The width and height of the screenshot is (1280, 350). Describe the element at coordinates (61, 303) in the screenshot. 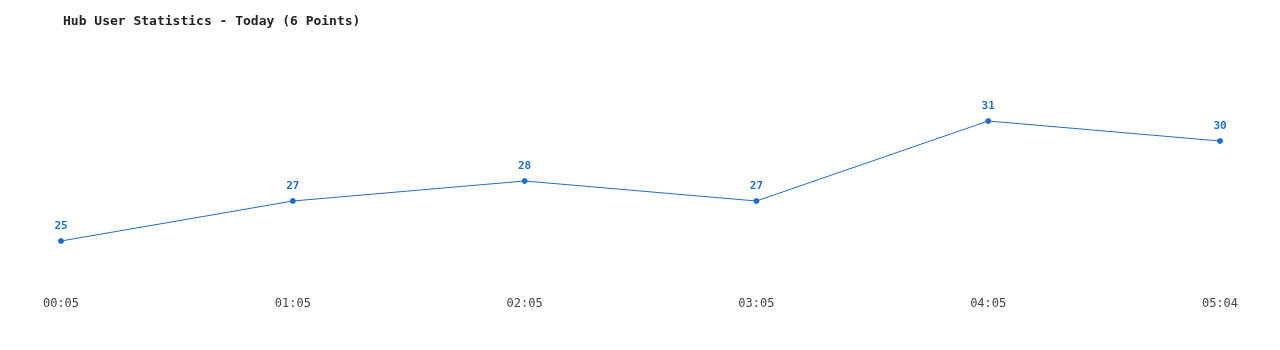

I see `x-tick-label: 00:05` at that location.